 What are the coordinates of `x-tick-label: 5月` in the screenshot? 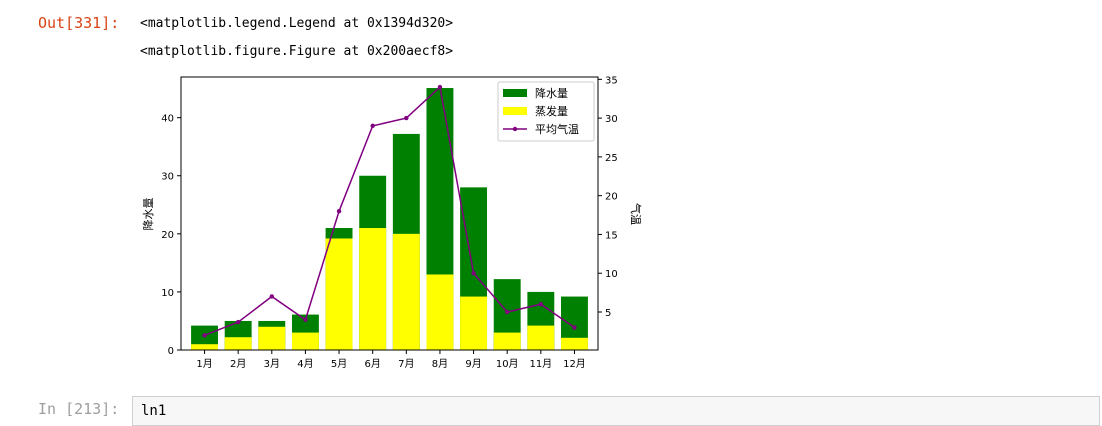 It's located at (339, 364).